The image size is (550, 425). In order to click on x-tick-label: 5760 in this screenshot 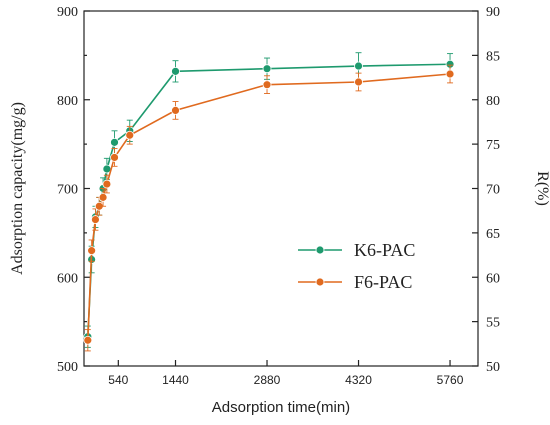, I will do `click(450, 380)`.